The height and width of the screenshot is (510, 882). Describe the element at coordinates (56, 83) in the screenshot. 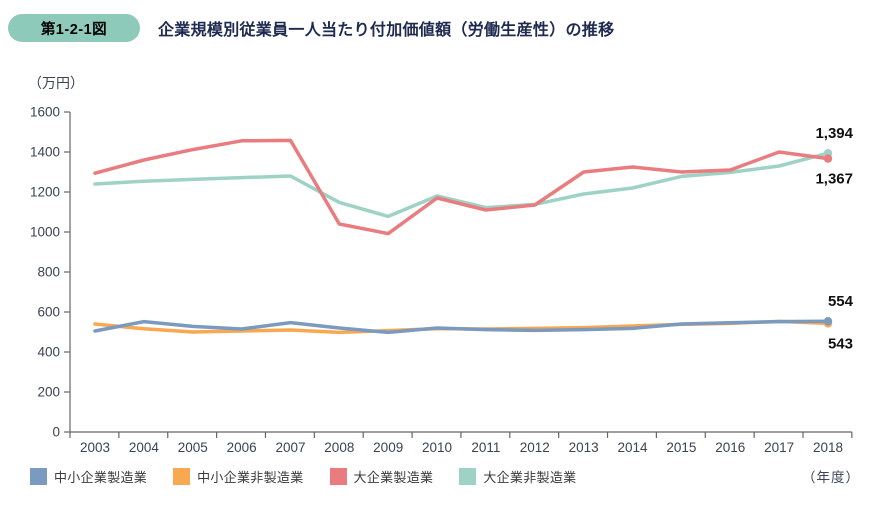

I see `y-axis-unit-label: （万円）` at that location.